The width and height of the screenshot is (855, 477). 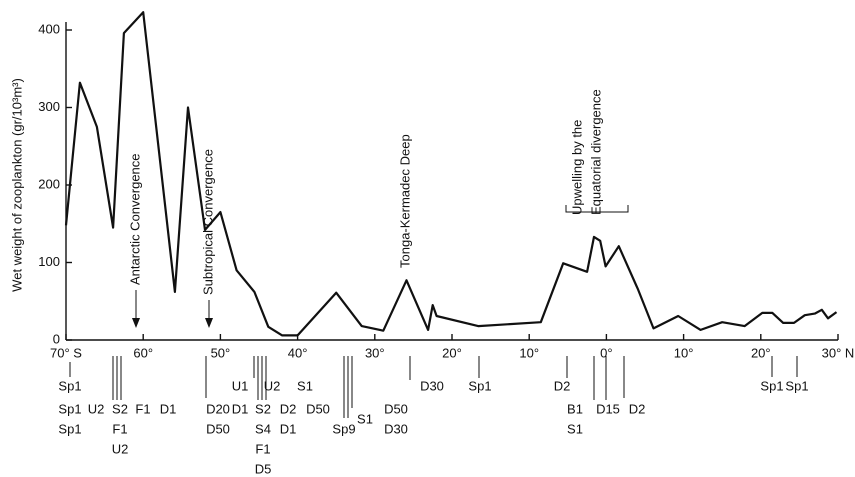 What do you see at coordinates (576, 167) in the screenshot?
I see `annotation: Upwelling by the` at bounding box center [576, 167].